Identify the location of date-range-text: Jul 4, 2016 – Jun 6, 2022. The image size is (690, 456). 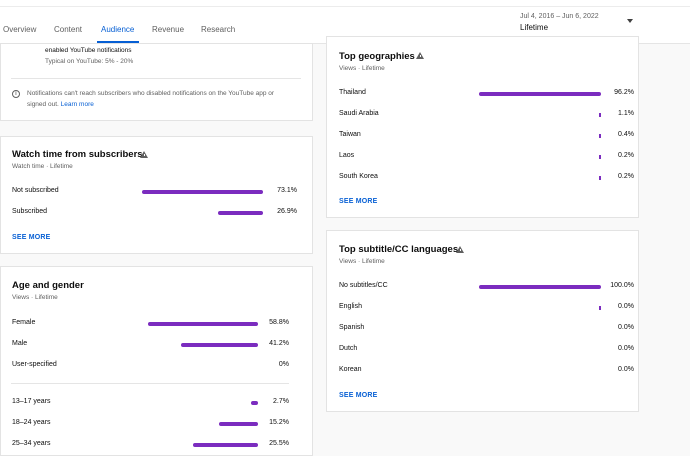
(559, 16).